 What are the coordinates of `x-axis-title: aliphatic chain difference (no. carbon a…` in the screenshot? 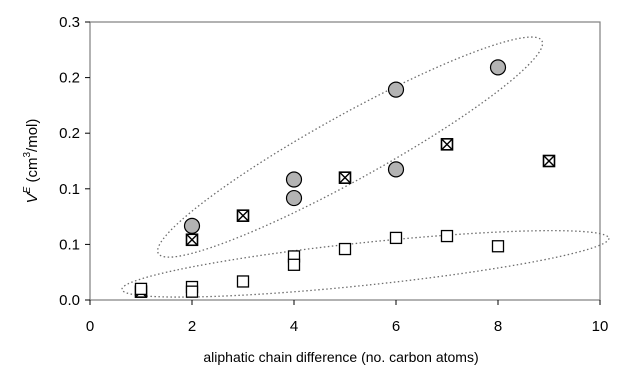 It's located at (340, 357).